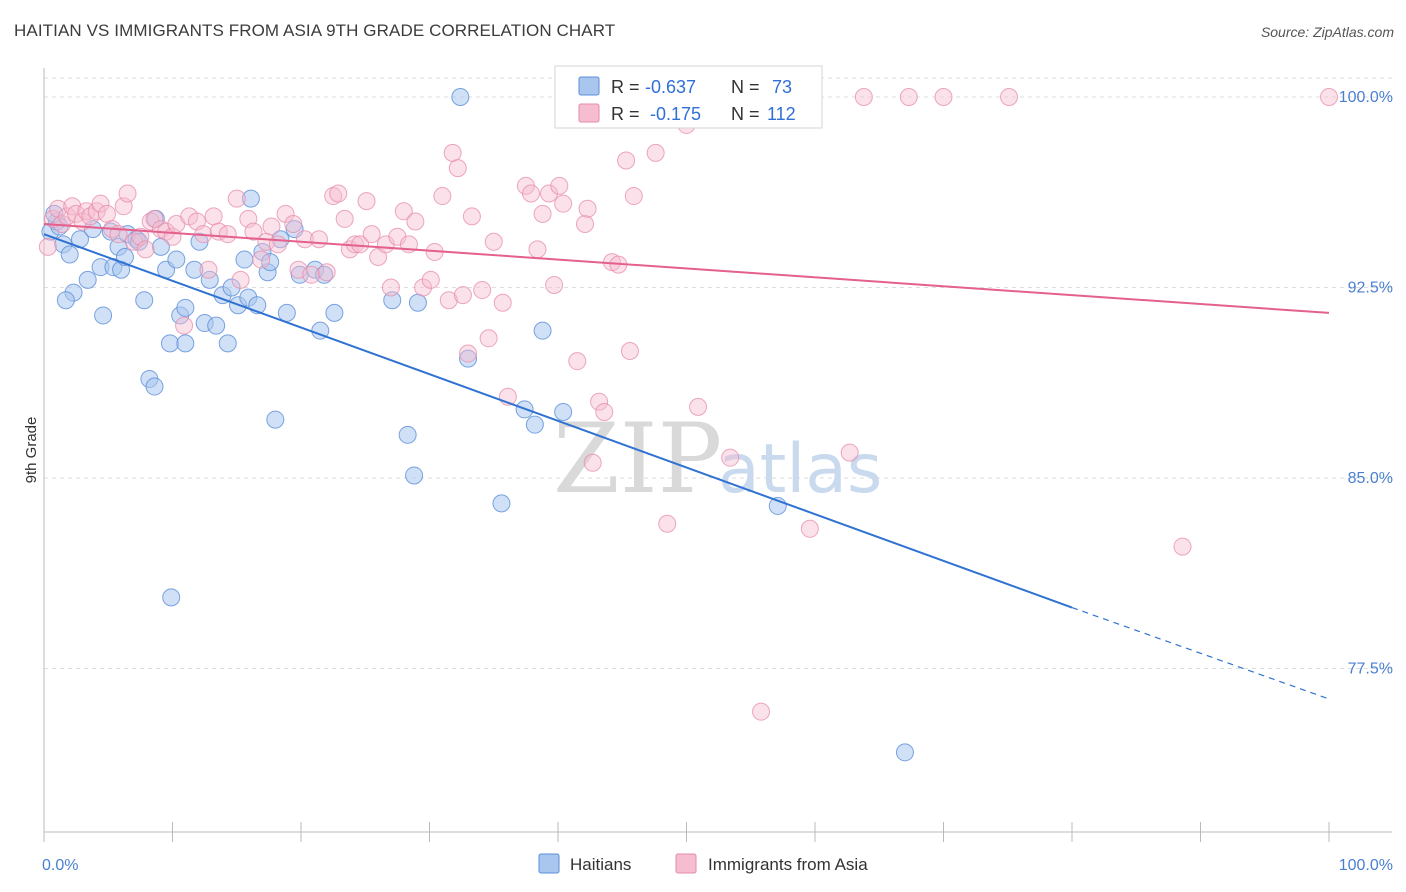 The image size is (1406, 892). I want to click on stats-legend: R = -0.637 N = 73 R = -0.175 N = 112, so click(688, 97).